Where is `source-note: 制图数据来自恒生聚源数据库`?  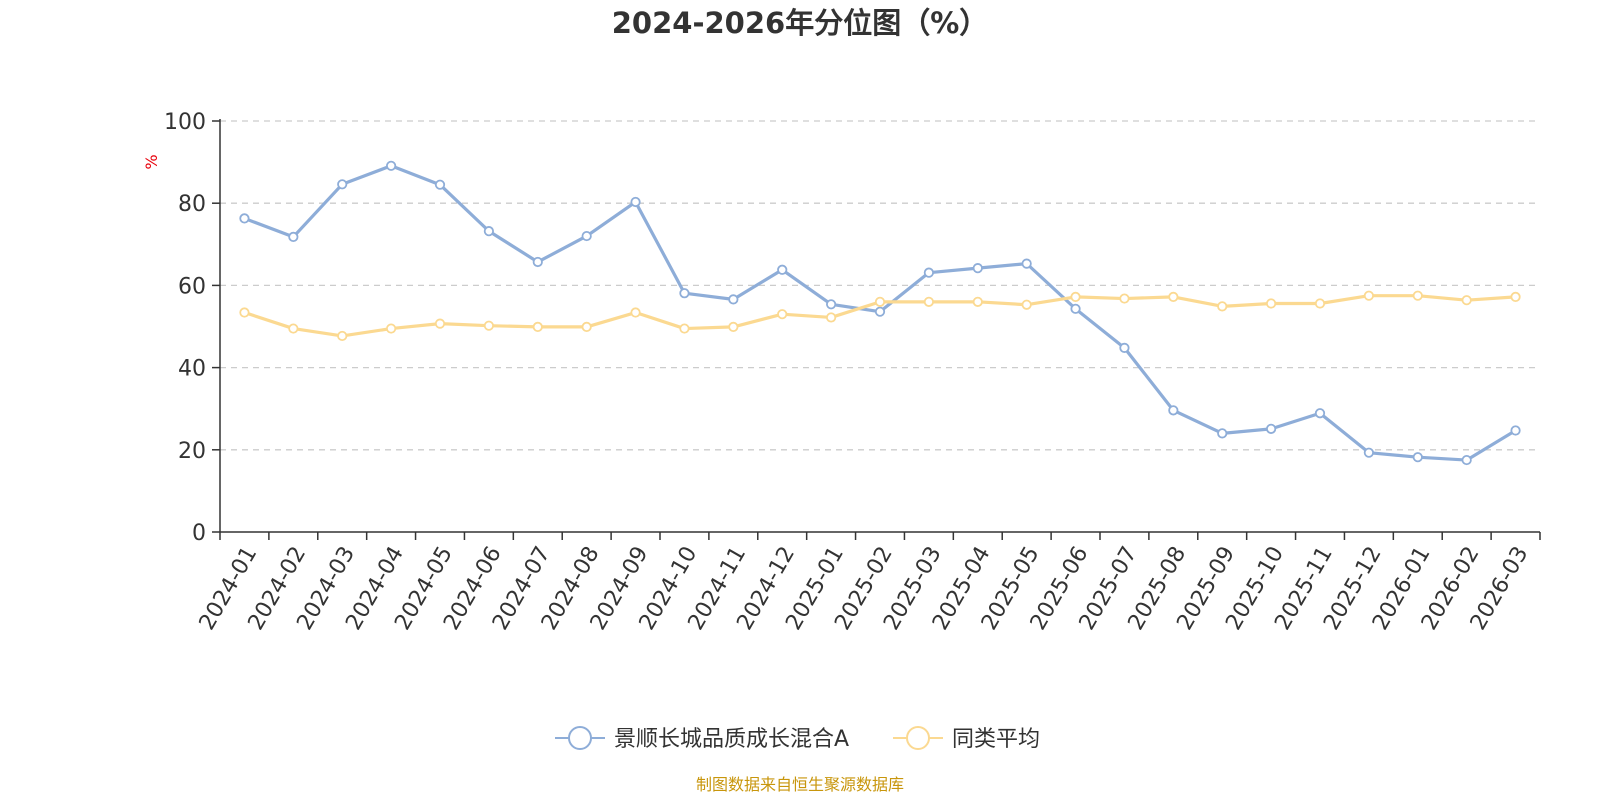
source-note: 制图数据来自恒生聚源数据库 is located at coordinates (800, 784).